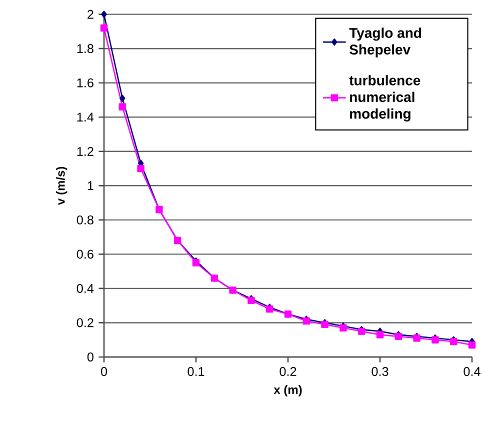 The image size is (482, 421). I want to click on legend-label: turbulence numerical modeling, so click(384, 98).